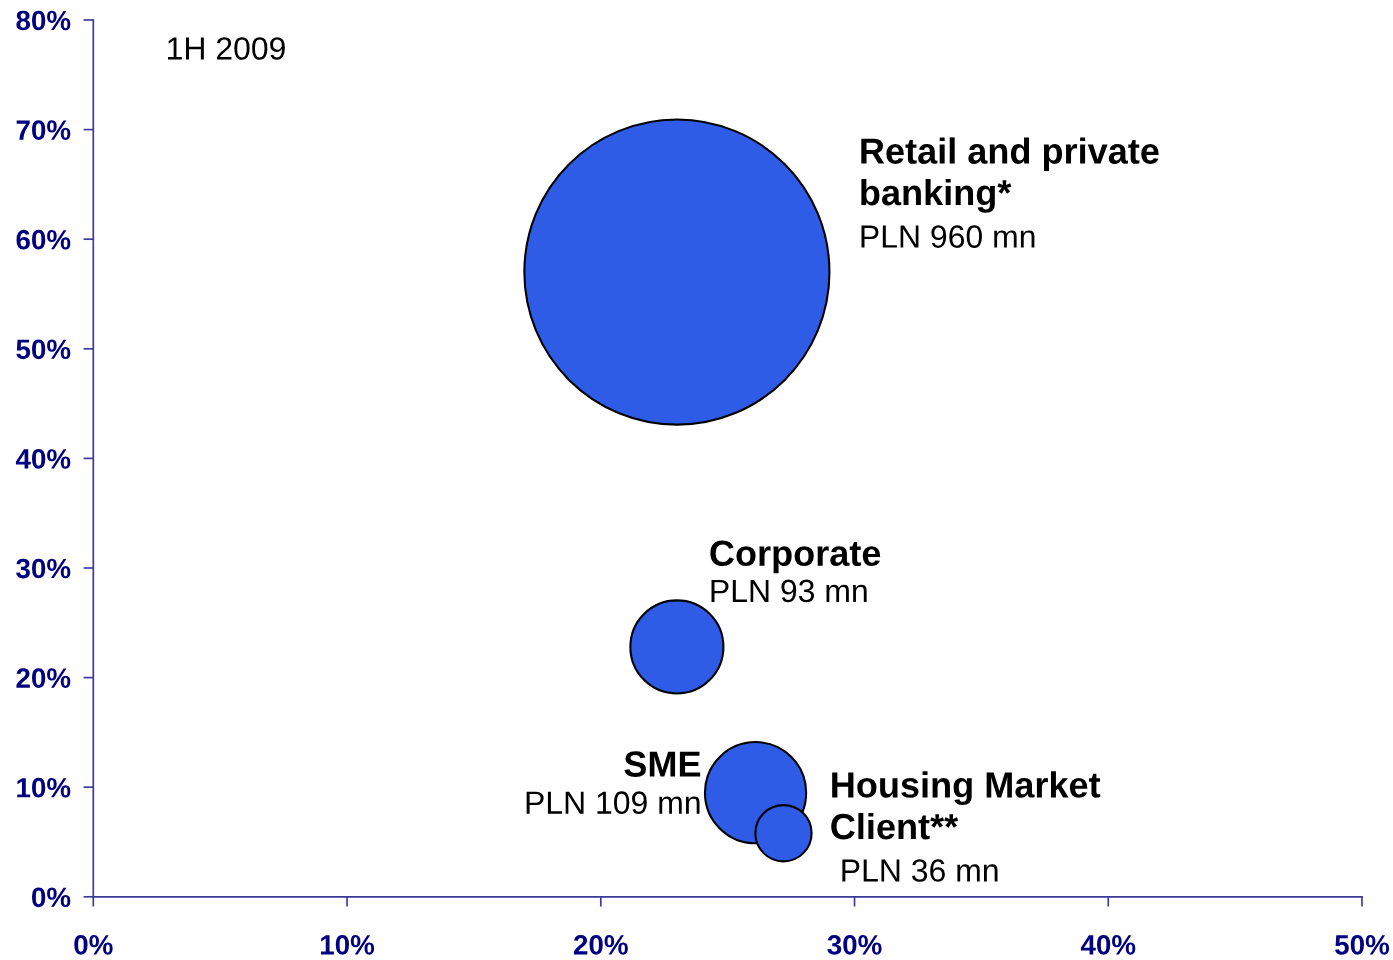 The width and height of the screenshot is (1393, 960). I want to click on series-label: Housing Market Client**, so click(966, 805).